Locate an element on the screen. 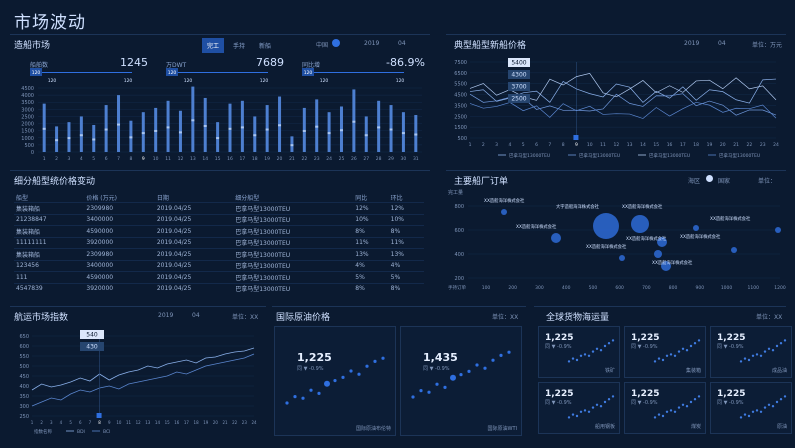 This screenshot has height=448, width=795. cargo-card-value: 1,225 is located at coordinates (731, 394).